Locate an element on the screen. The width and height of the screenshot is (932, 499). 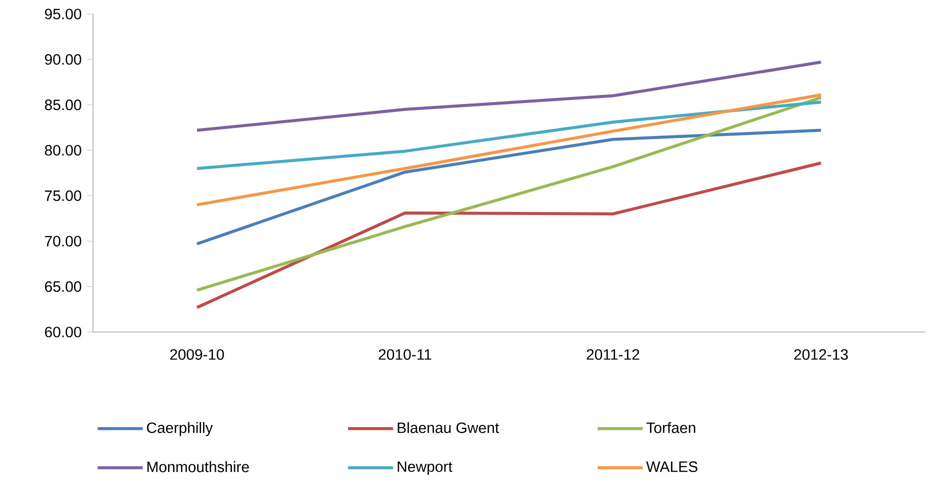
legend-label: Newport is located at coordinates (425, 468).